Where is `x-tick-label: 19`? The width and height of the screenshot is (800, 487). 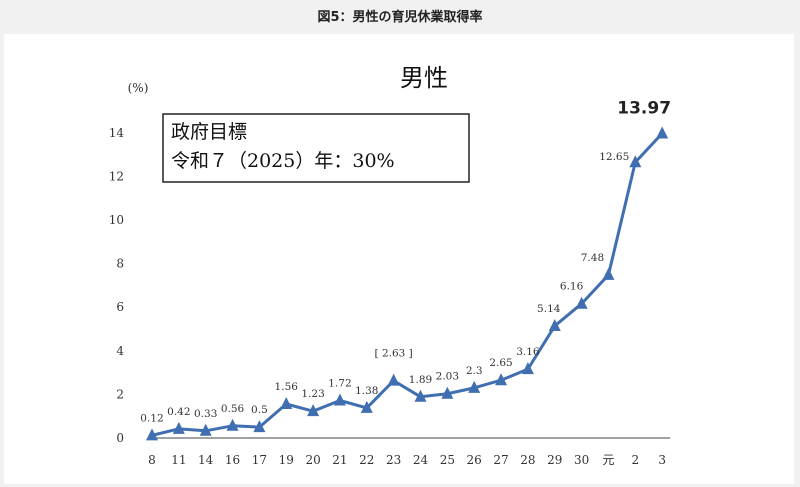
x-tick-label: 19 is located at coordinates (286, 460).